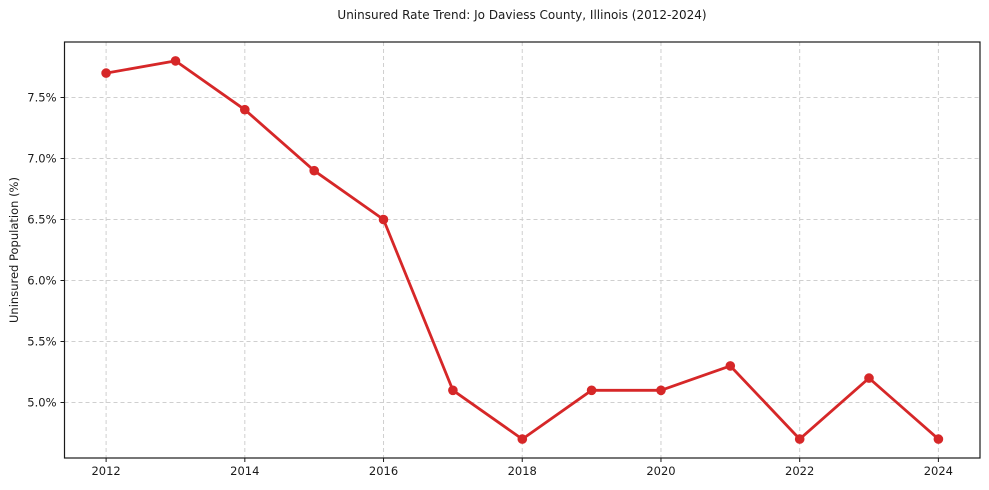  Describe the element at coordinates (41, 341) in the screenshot. I see `y-tick-label: 5.5%` at that location.